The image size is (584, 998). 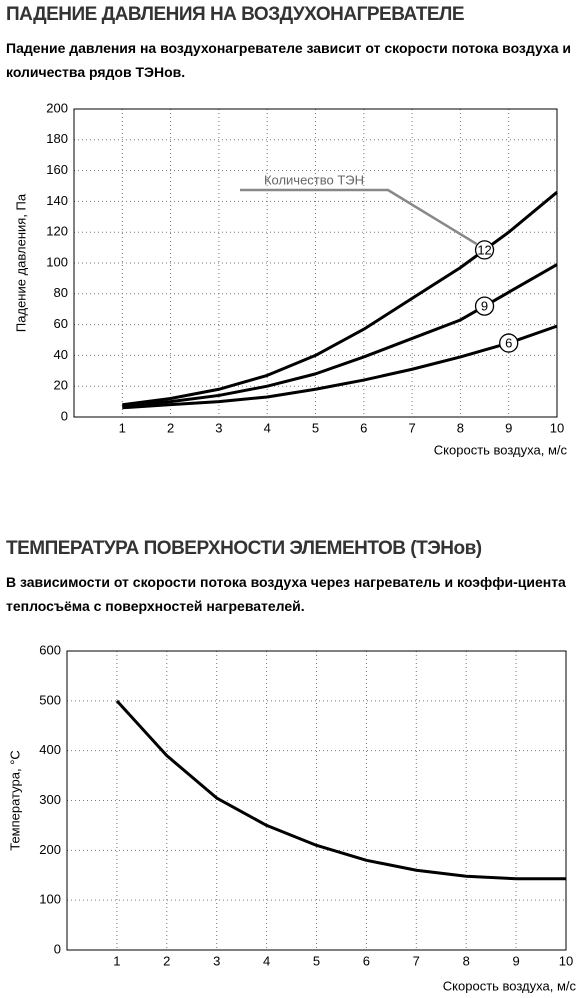 I want to click on y-tick-label: 600, so click(x=50, y=649).